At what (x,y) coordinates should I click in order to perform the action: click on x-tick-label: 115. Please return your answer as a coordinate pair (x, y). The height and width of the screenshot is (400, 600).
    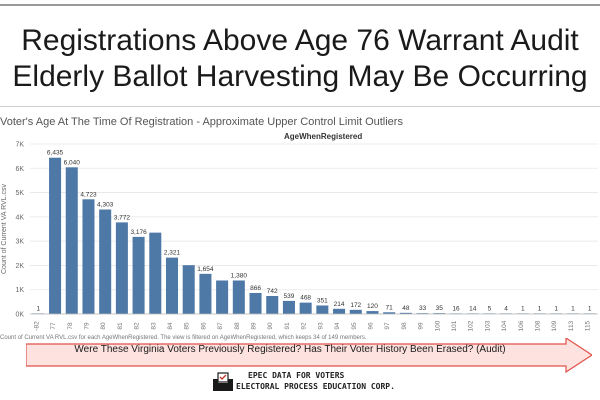
    Looking at the image, I should click on (588, 325).